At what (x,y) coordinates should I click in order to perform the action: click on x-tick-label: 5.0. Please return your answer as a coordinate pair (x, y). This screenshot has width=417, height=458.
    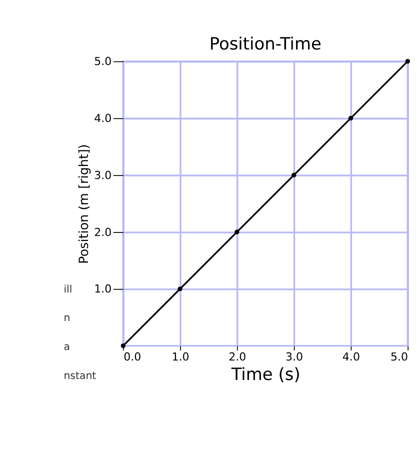
    Looking at the image, I should click on (399, 357).